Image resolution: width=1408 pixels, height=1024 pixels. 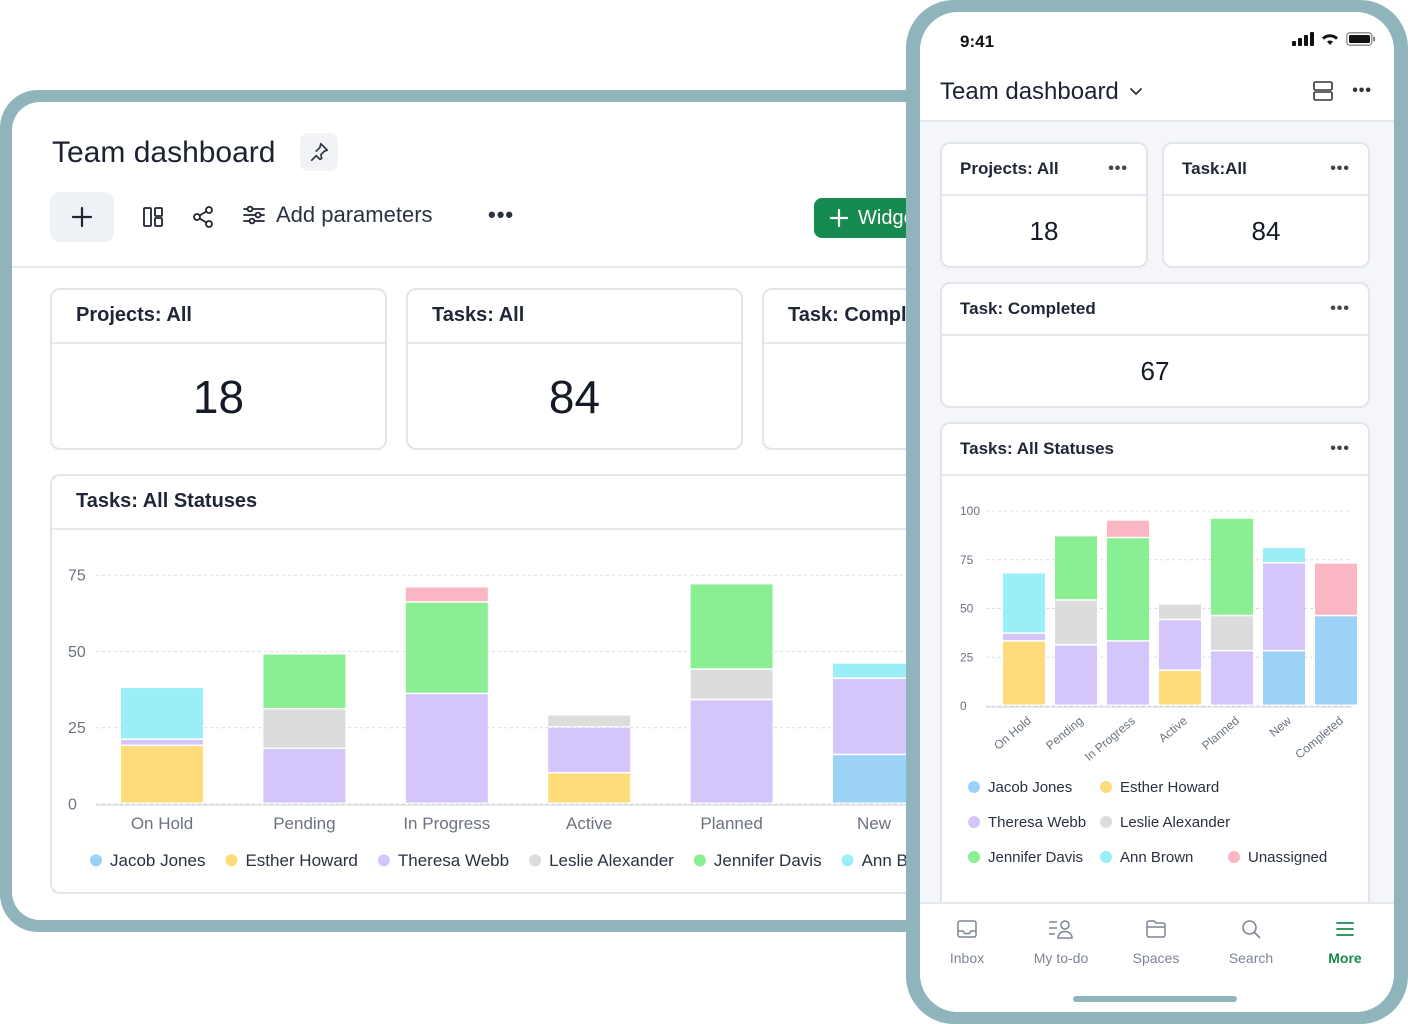 What do you see at coordinates (1251, 958) in the screenshot?
I see `tab-label: Search` at bounding box center [1251, 958].